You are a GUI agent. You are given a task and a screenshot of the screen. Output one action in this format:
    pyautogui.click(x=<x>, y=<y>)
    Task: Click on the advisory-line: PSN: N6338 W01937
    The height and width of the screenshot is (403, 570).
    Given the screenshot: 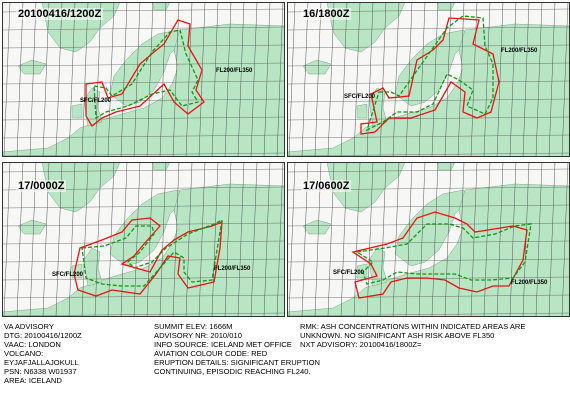 What is the action you would take?
    pyautogui.click(x=40, y=371)
    